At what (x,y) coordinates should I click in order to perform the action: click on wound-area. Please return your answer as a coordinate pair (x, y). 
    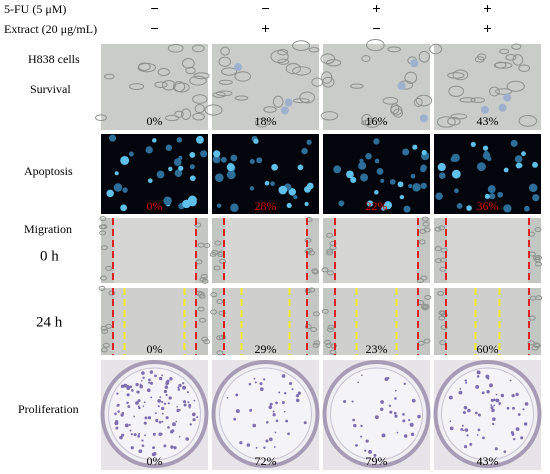
    Looking at the image, I should click on (265, 250).